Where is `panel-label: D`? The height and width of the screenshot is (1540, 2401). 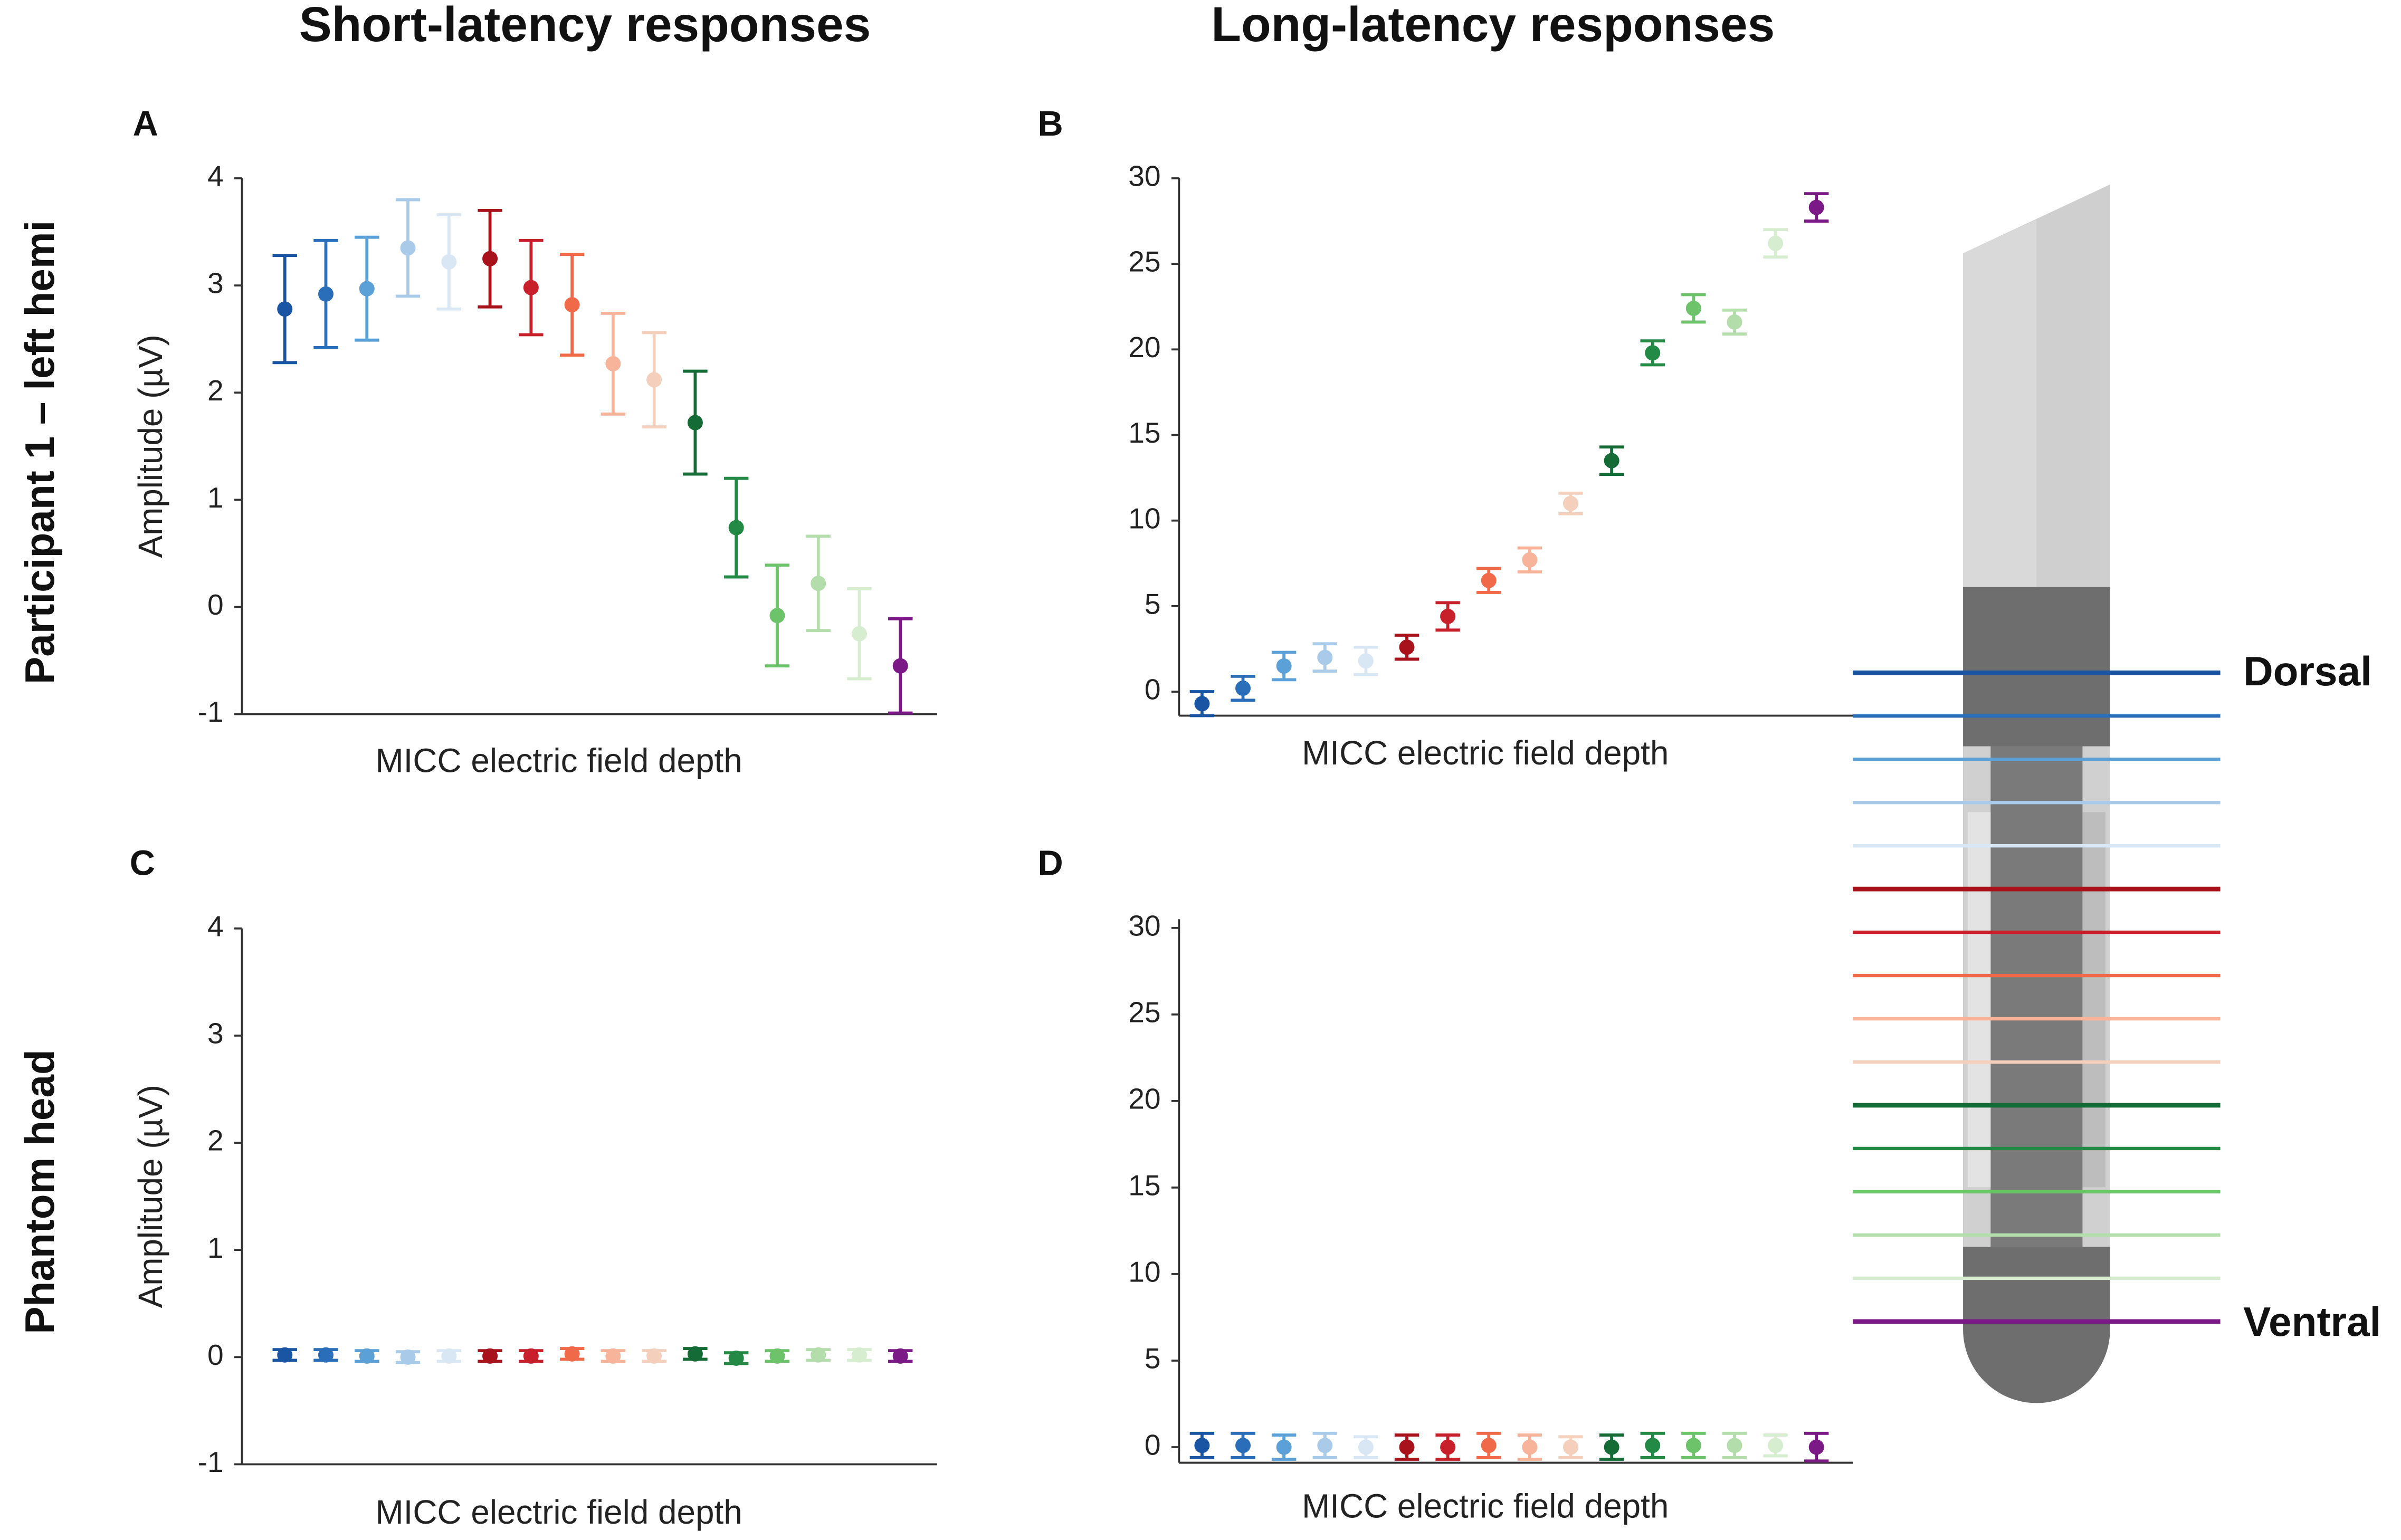 panel-label: D is located at coordinates (1050, 864).